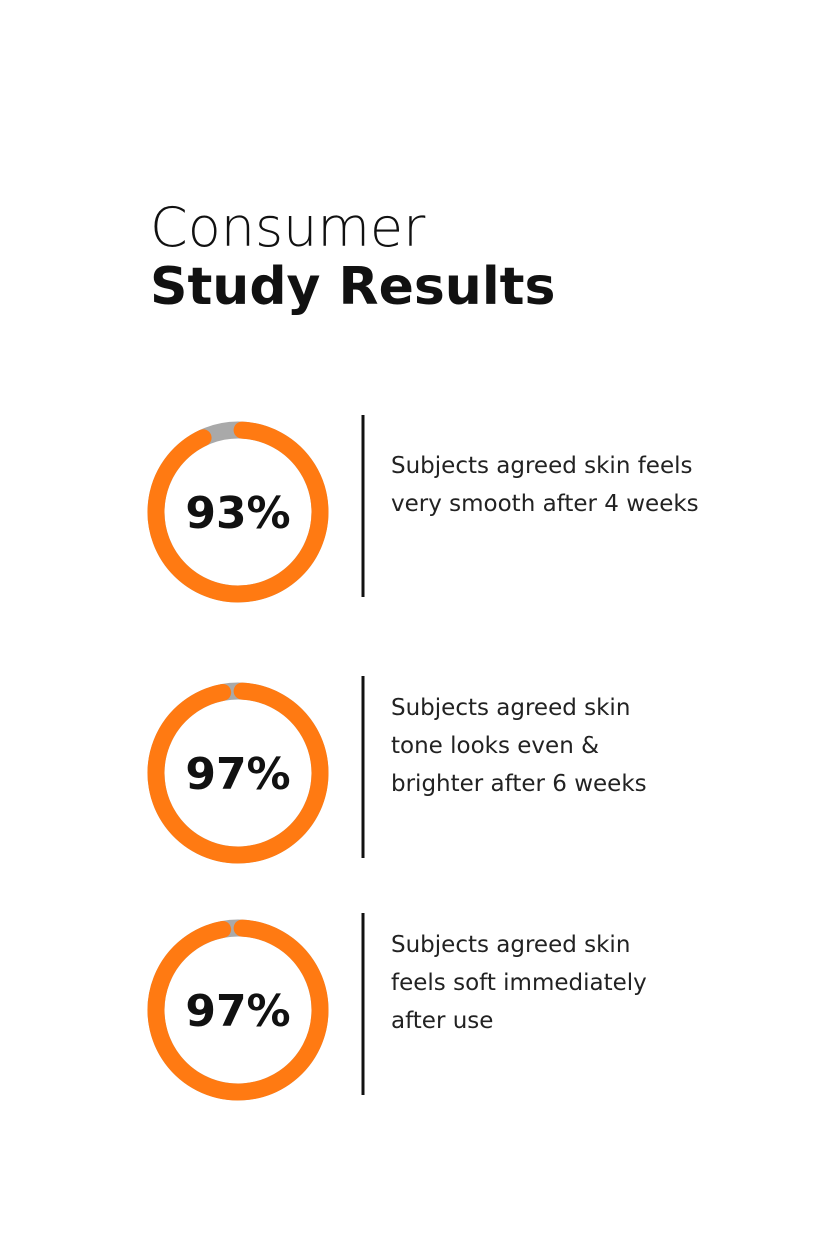 Image resolution: width=840 pixels, height=1260 pixels. I want to click on title-light: Consumer, so click(288, 227).